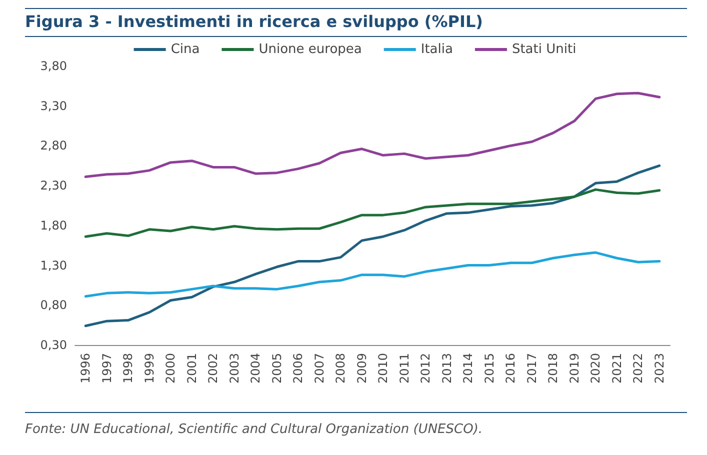 The image size is (707, 455). What do you see at coordinates (213, 368) in the screenshot?
I see `x-tick-label: 2002` at bounding box center [213, 368].